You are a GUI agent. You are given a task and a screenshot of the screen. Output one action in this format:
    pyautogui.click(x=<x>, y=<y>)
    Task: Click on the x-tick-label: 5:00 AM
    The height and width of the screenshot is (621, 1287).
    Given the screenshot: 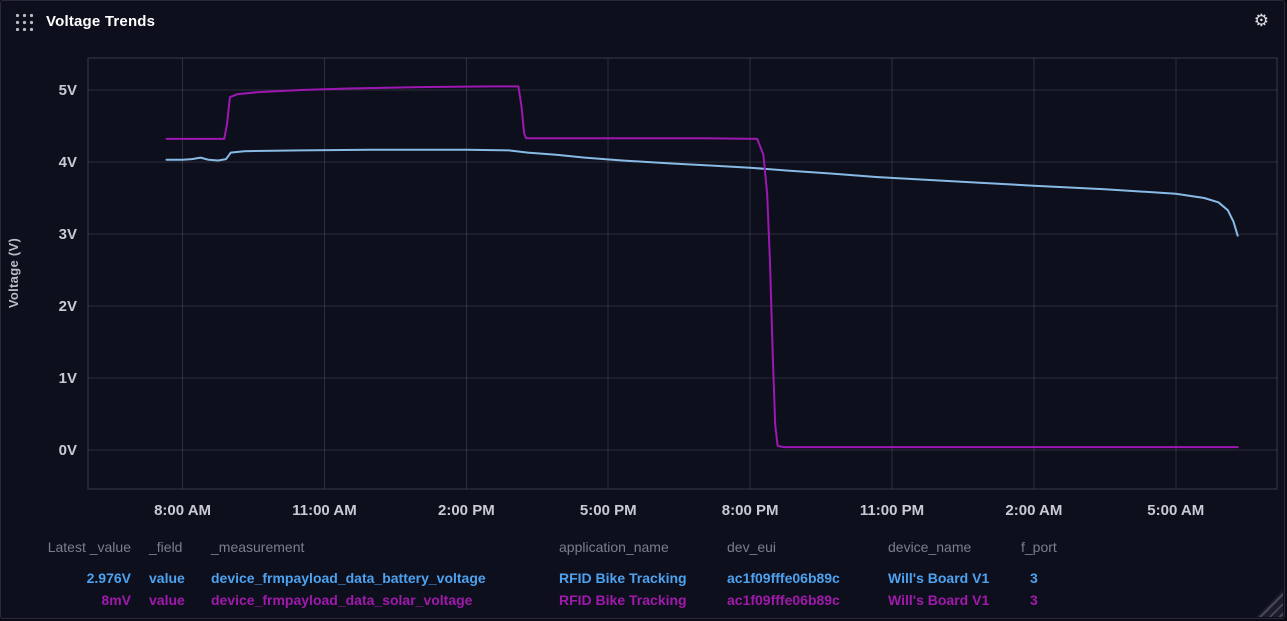 What is the action you would take?
    pyautogui.click(x=1175, y=510)
    